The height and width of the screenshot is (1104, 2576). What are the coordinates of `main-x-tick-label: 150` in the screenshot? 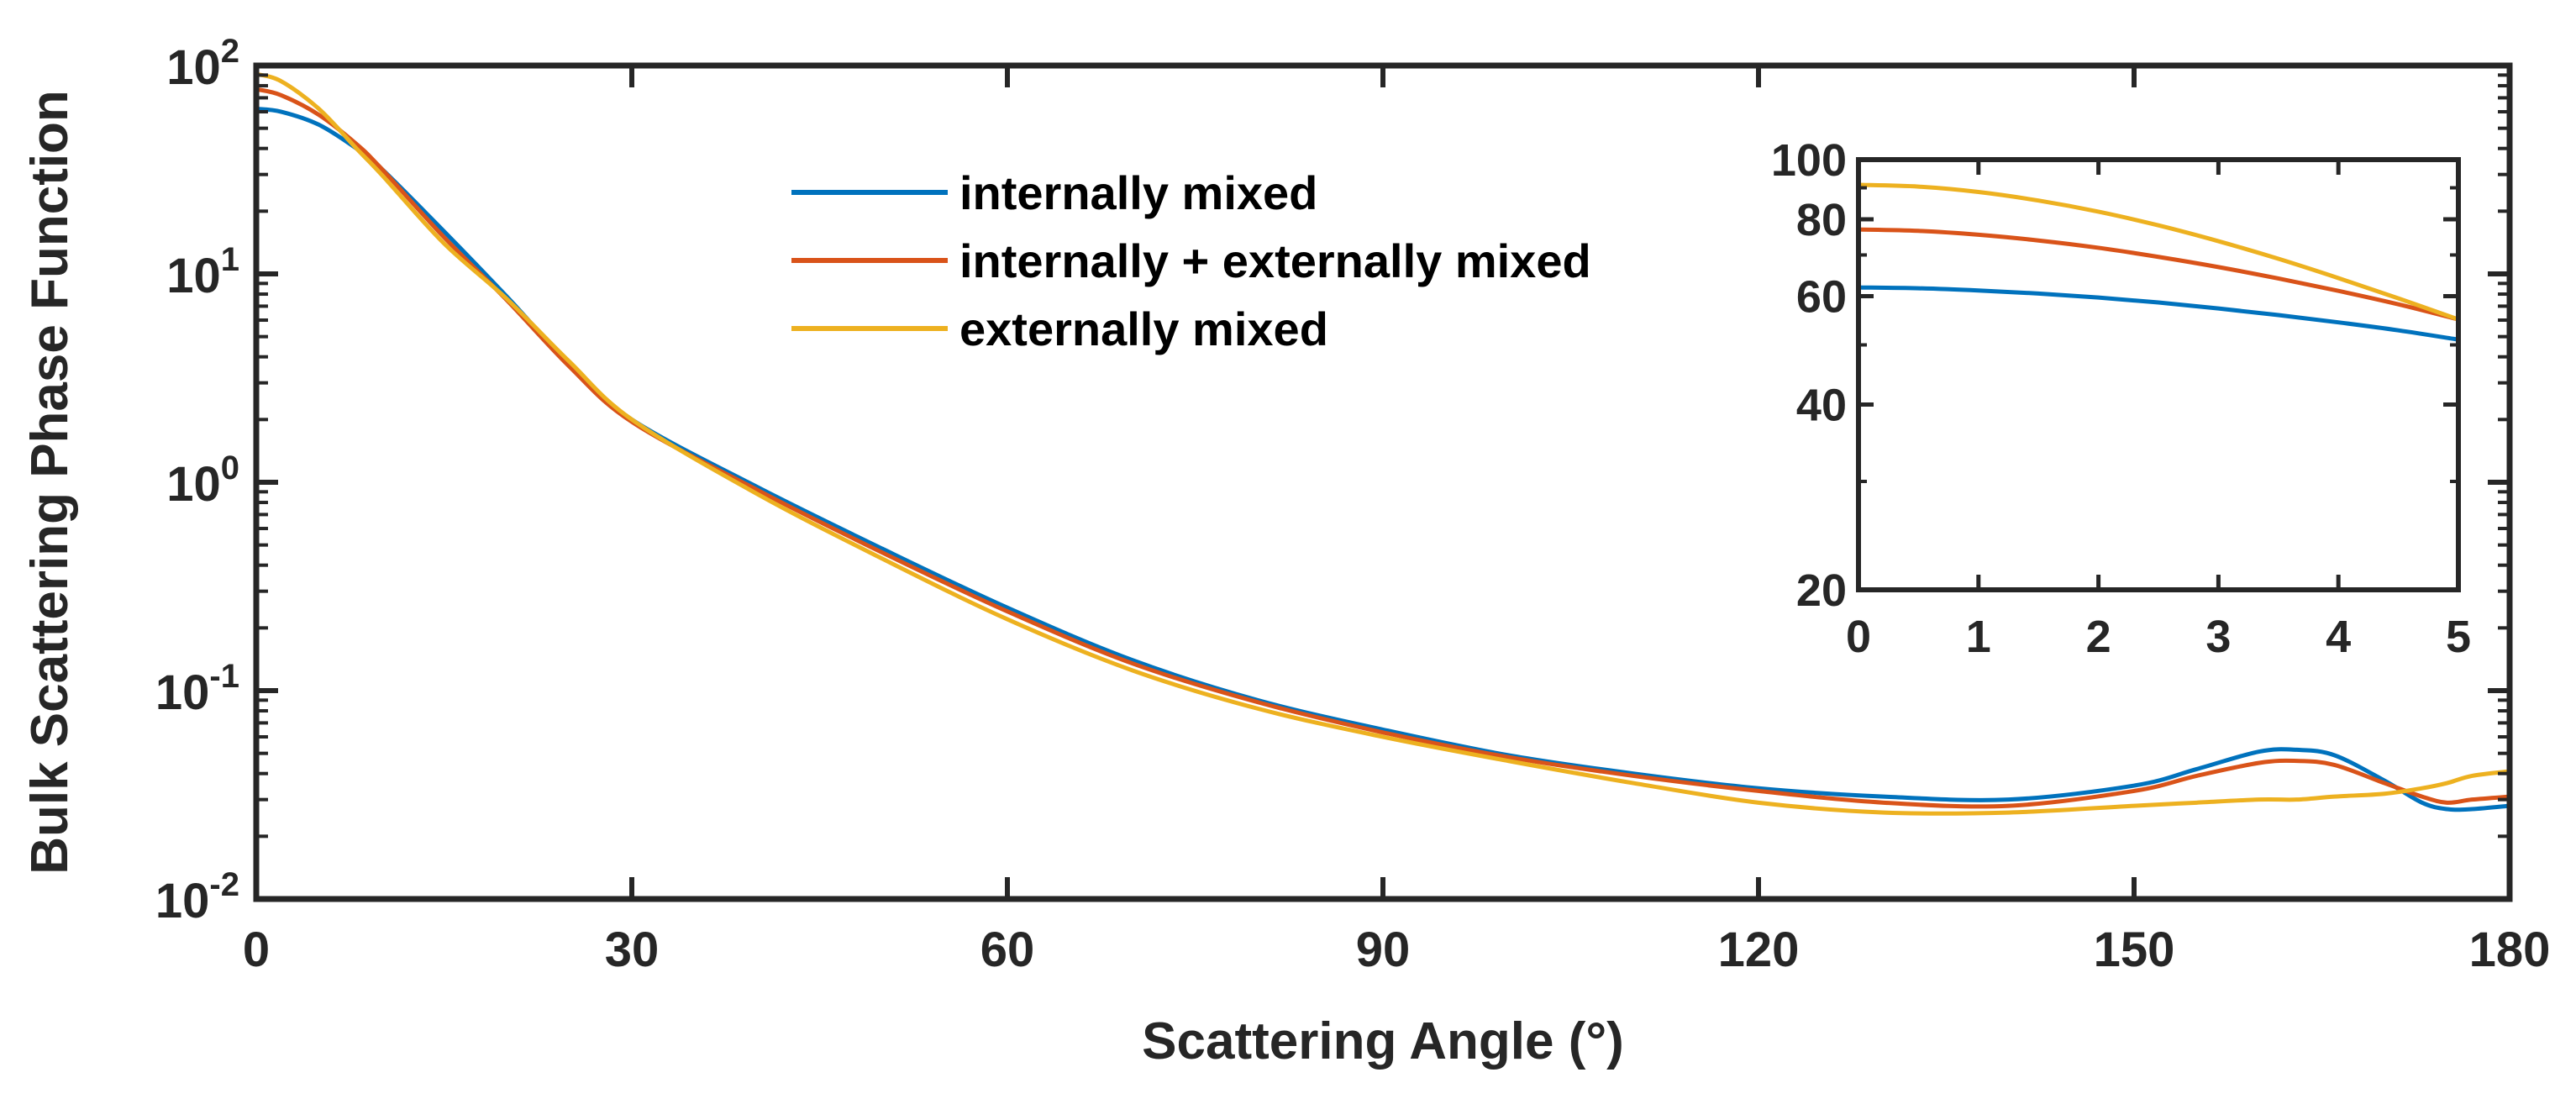 It's located at (2134, 950).